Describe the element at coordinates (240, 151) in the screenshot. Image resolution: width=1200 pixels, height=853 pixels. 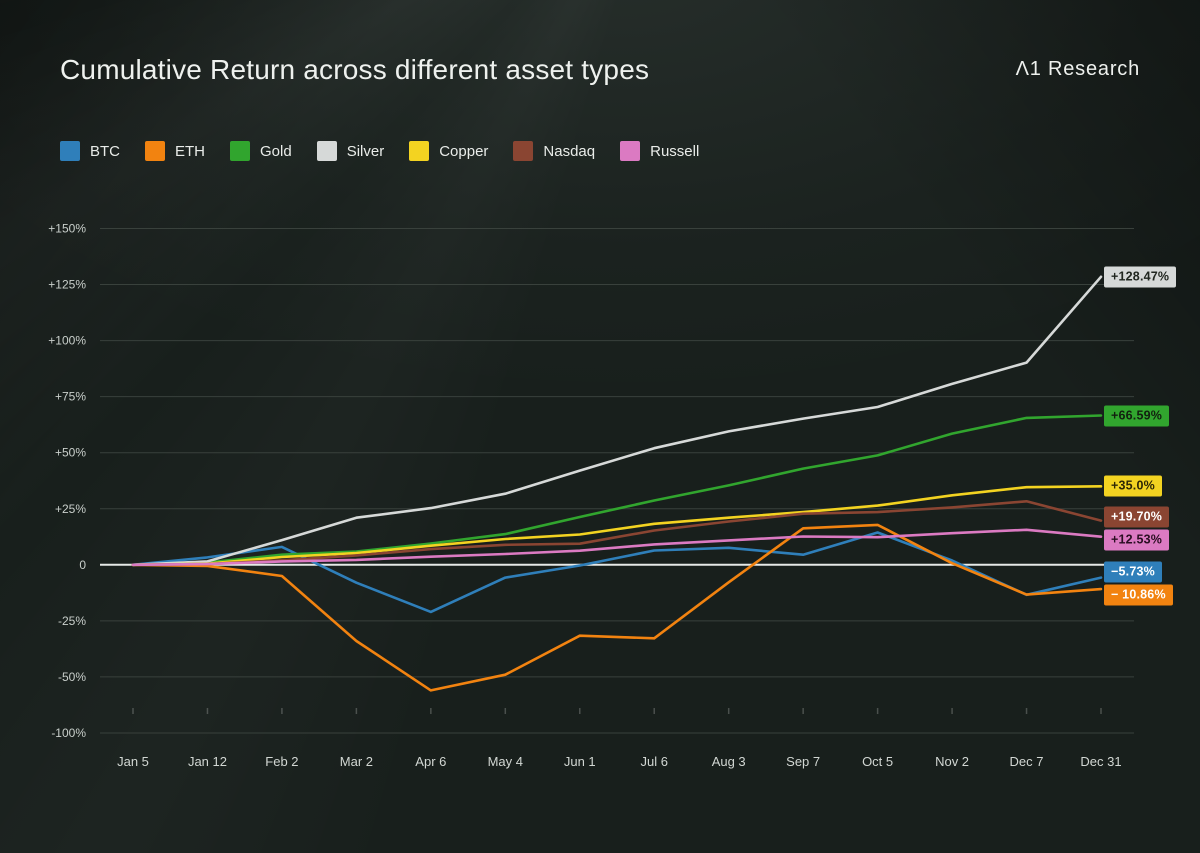
I see `gold-swatch` at that location.